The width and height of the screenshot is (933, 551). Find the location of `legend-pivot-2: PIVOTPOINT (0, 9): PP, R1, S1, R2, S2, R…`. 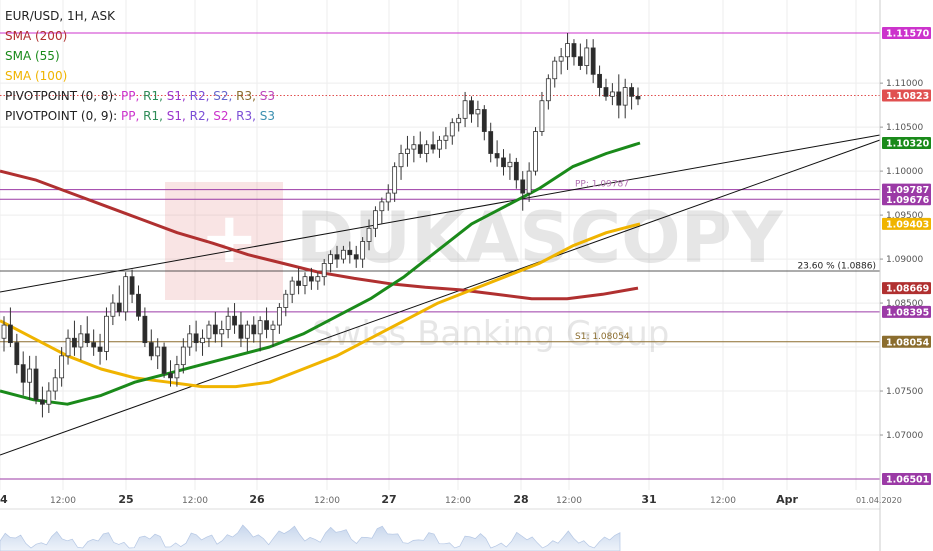

legend-pivot-2: PIVOTPOINT (0, 9): PP, R1, S1, R2, S2, R… is located at coordinates (140, 116).